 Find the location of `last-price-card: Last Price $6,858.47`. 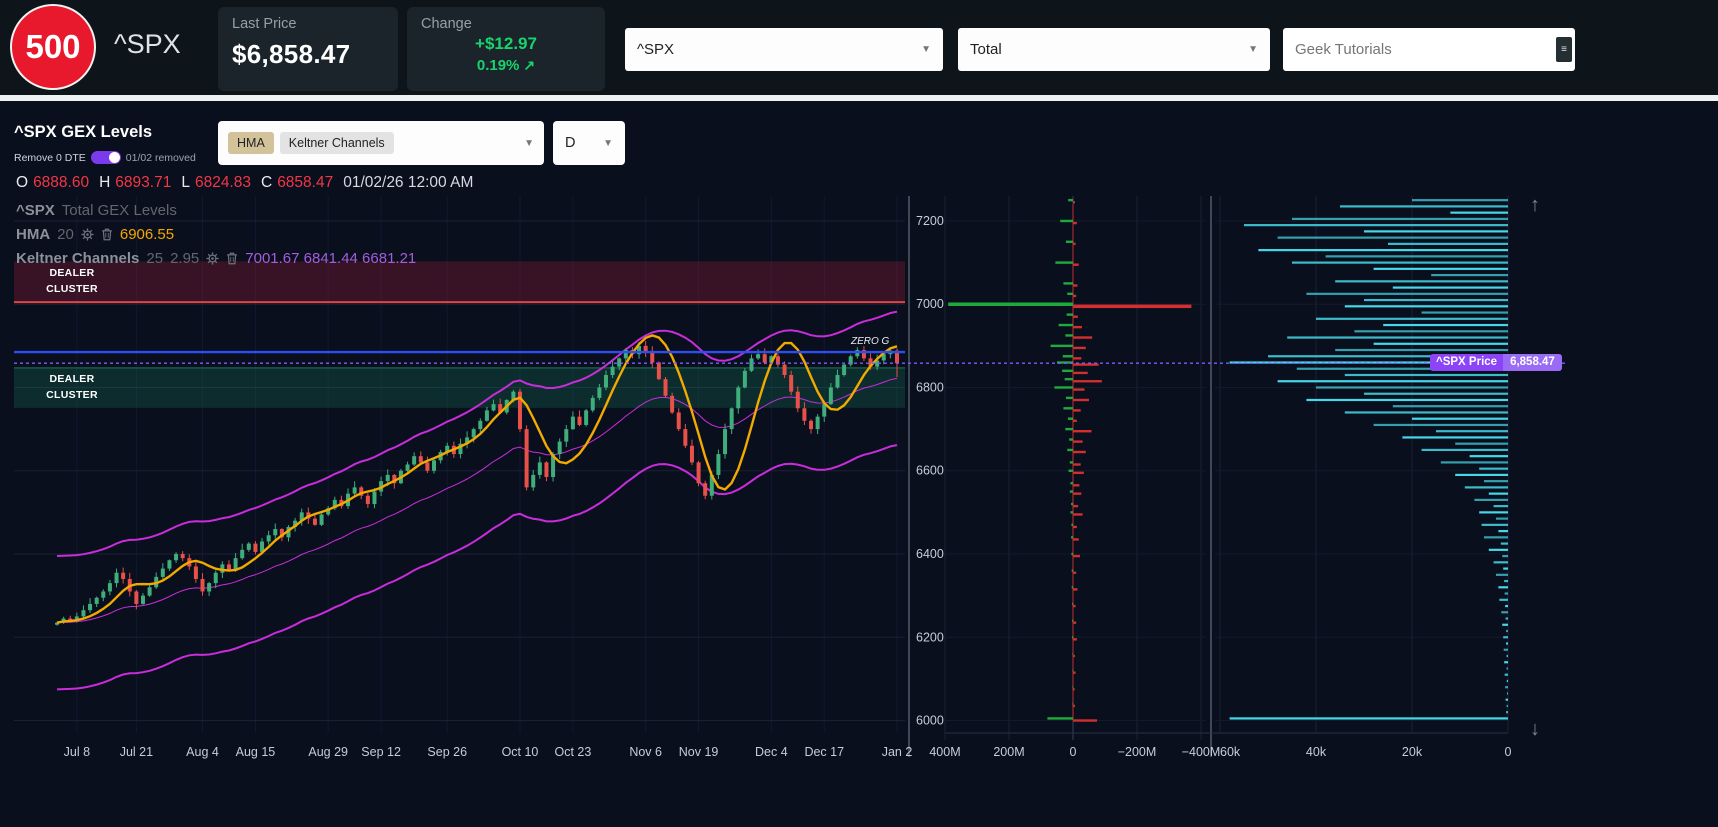

last-price-card: Last Price $6,858.47 is located at coordinates (308, 49).